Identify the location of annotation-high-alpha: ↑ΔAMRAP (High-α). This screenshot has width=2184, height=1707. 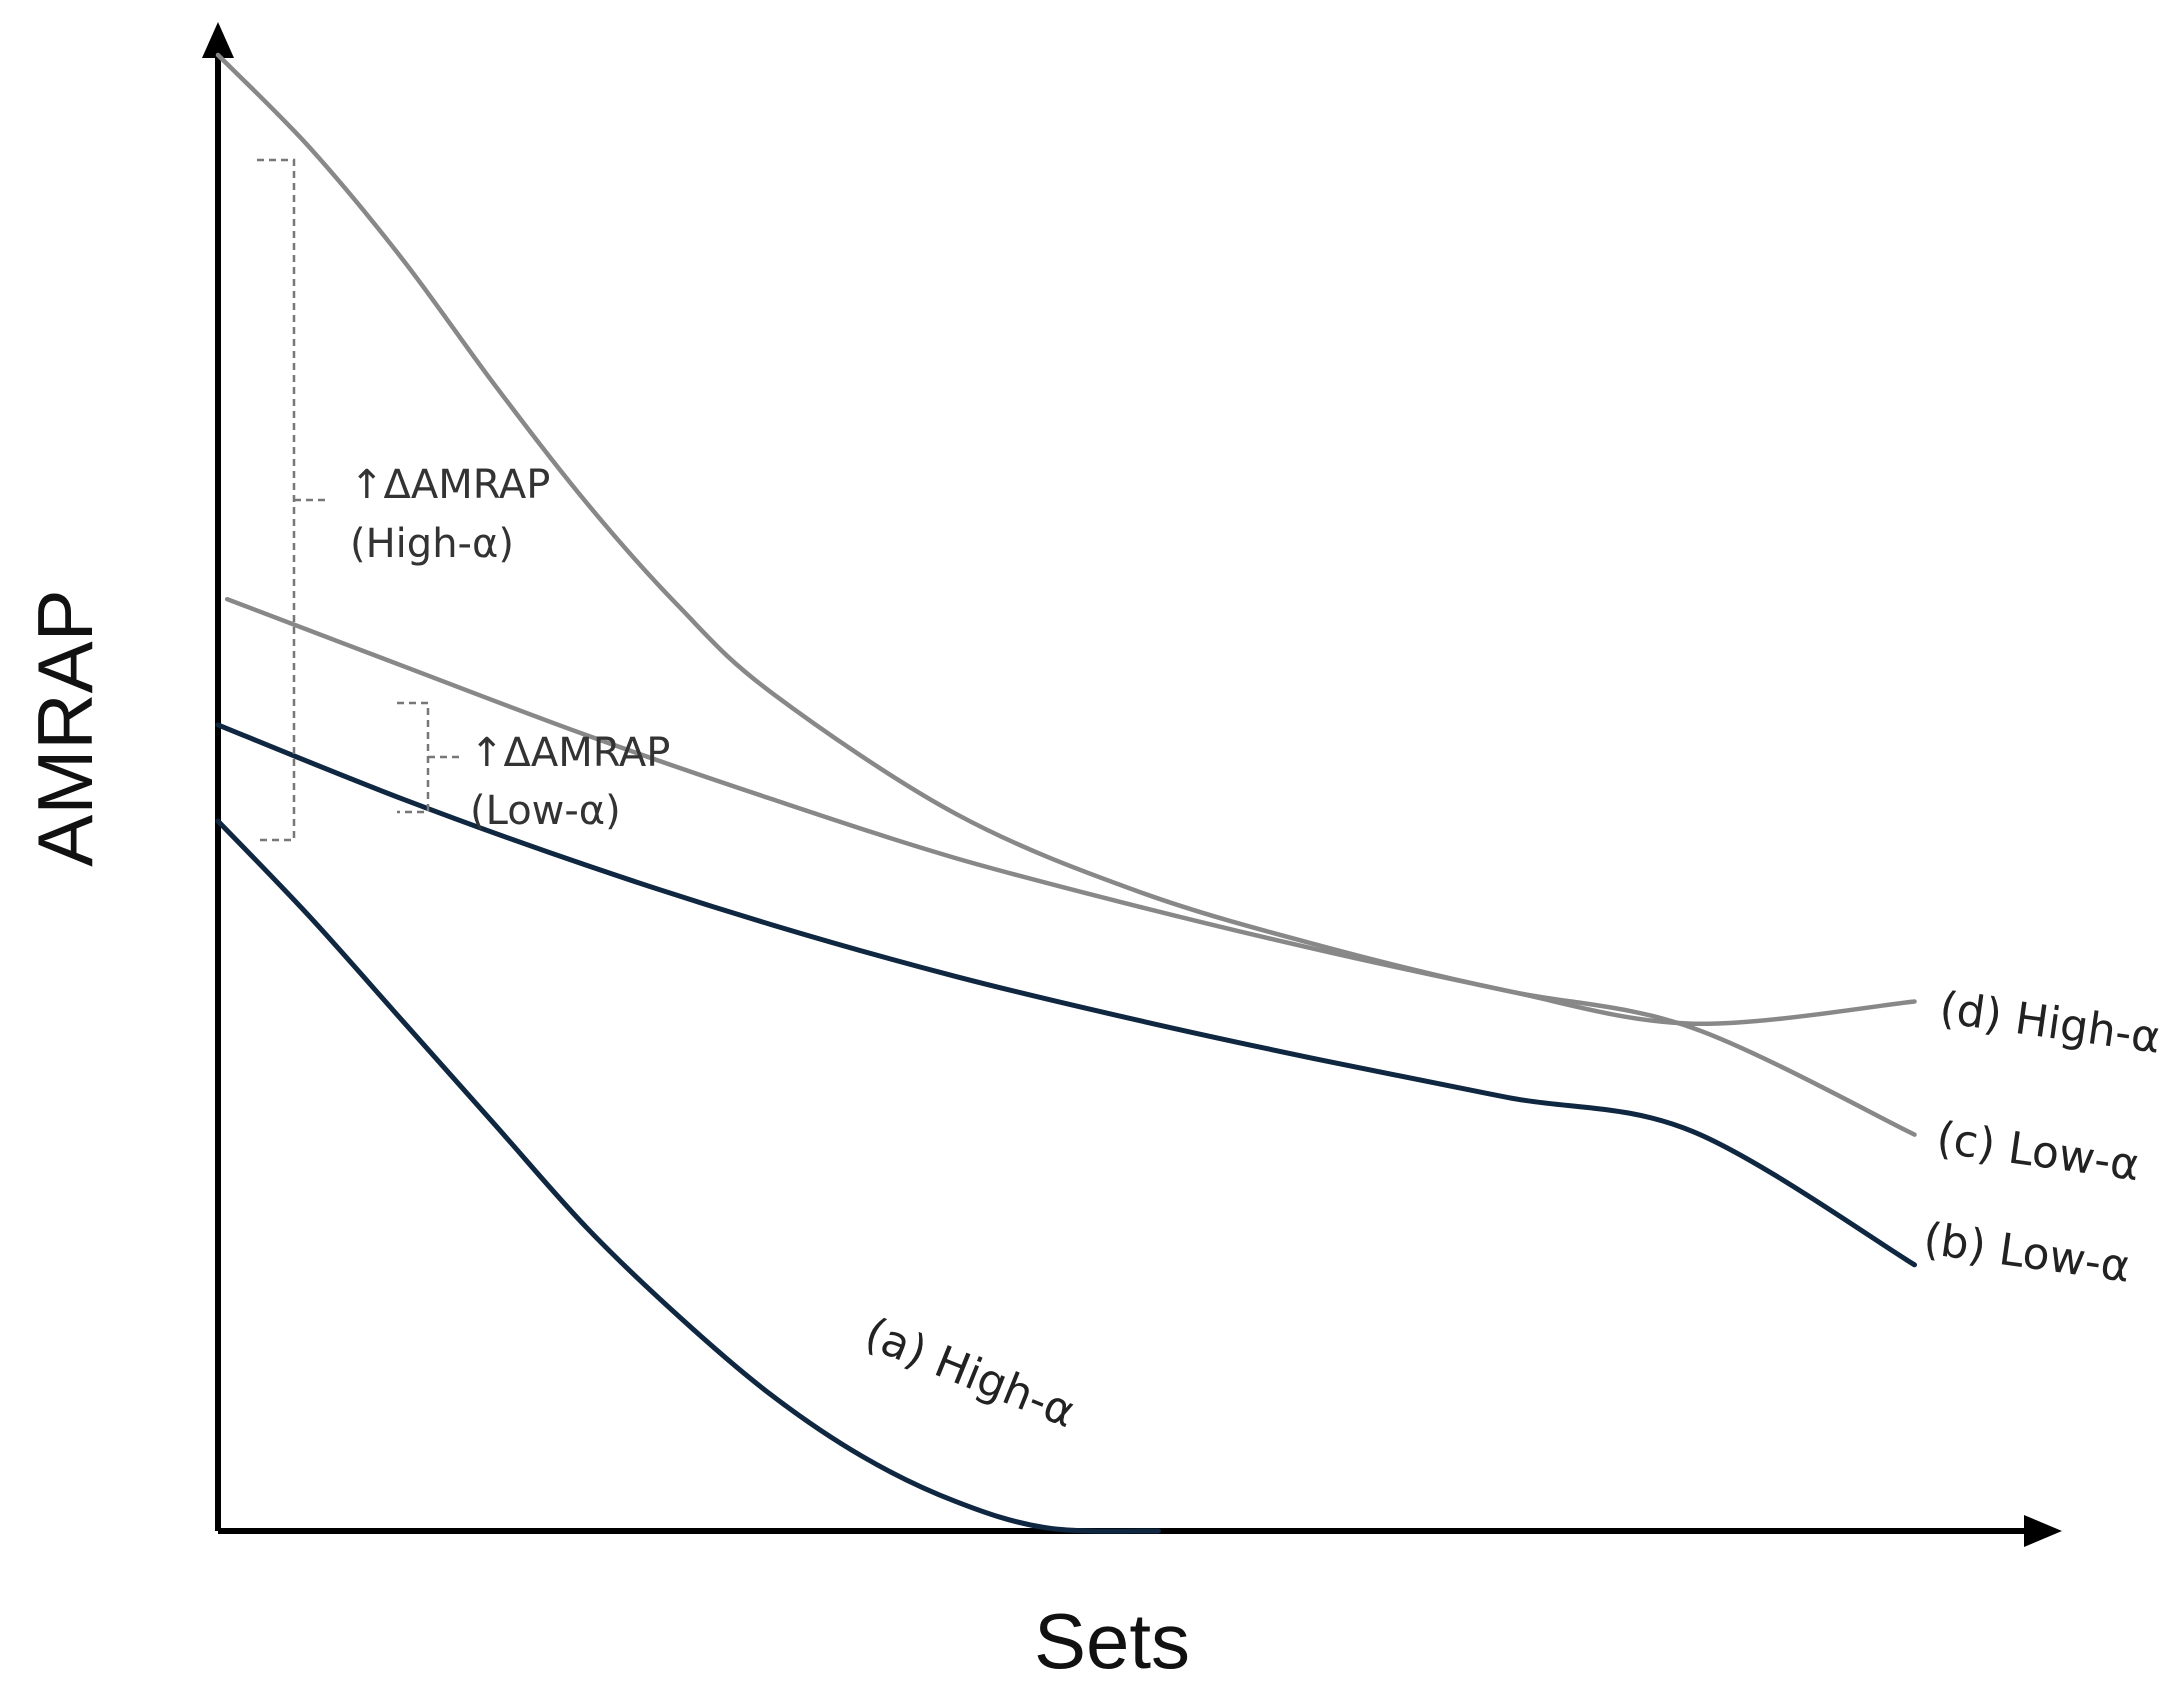
(403, 500).